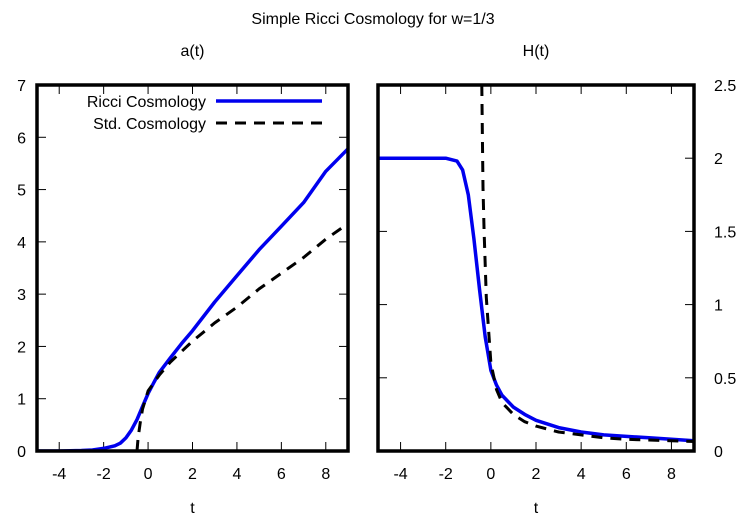  What do you see at coordinates (21, 295) in the screenshot?
I see `y-tick-label: 3` at bounding box center [21, 295].